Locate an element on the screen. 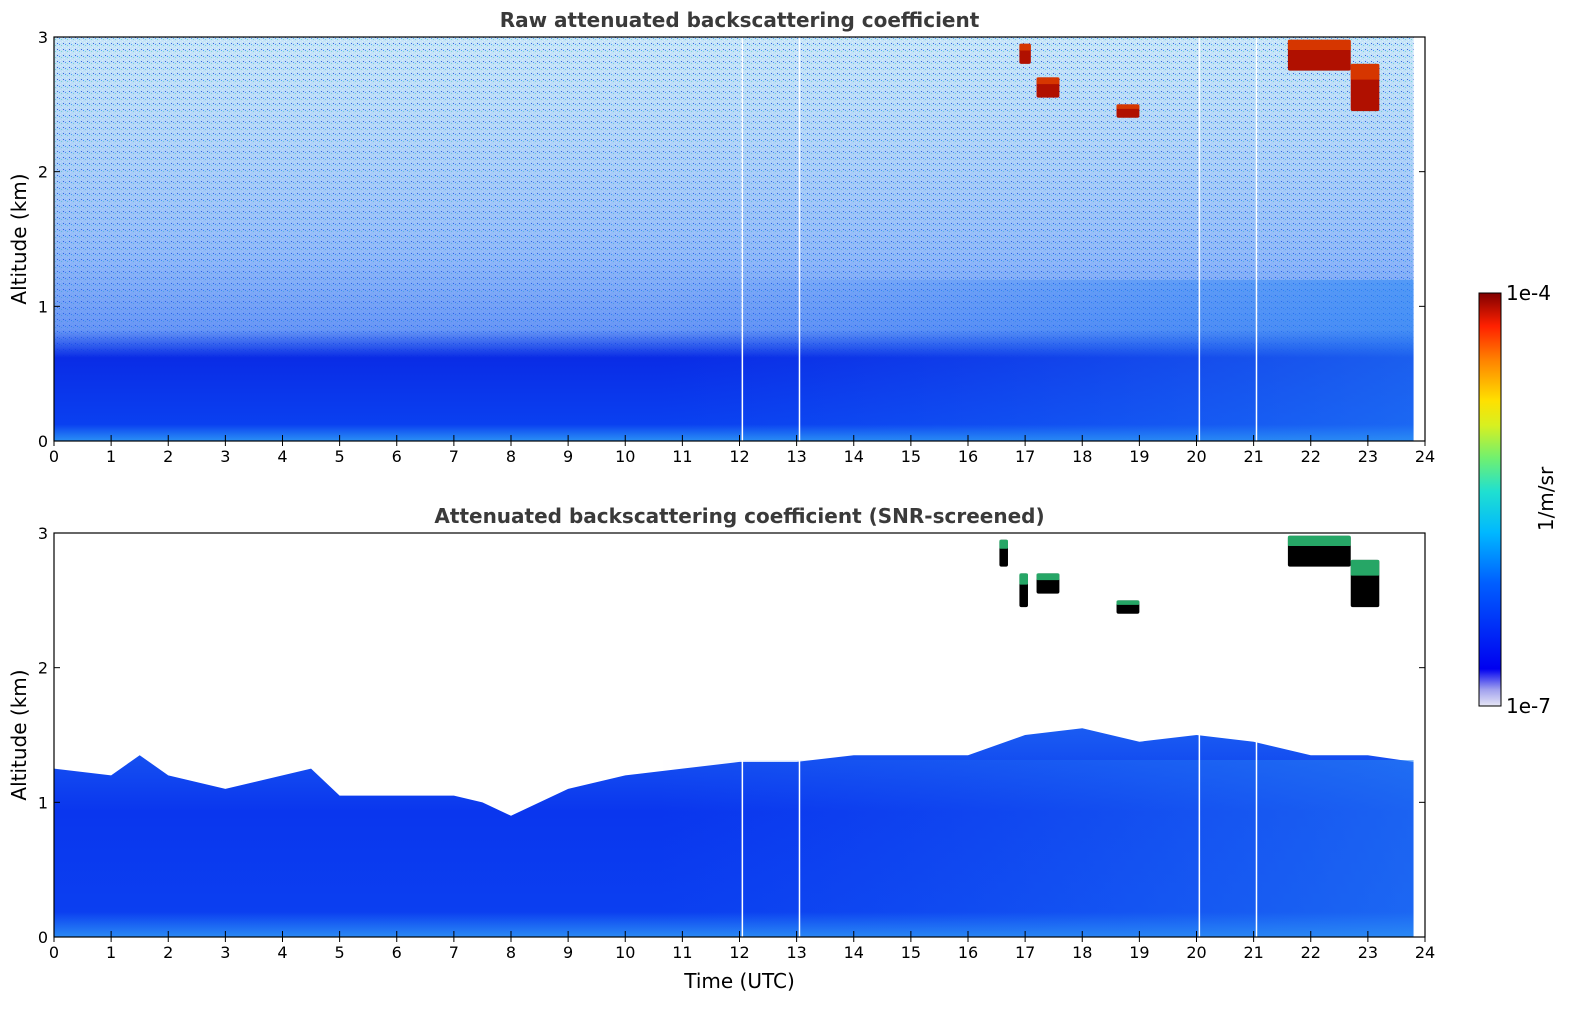  x-axis-label: Time (UTC) is located at coordinates (739, 981).